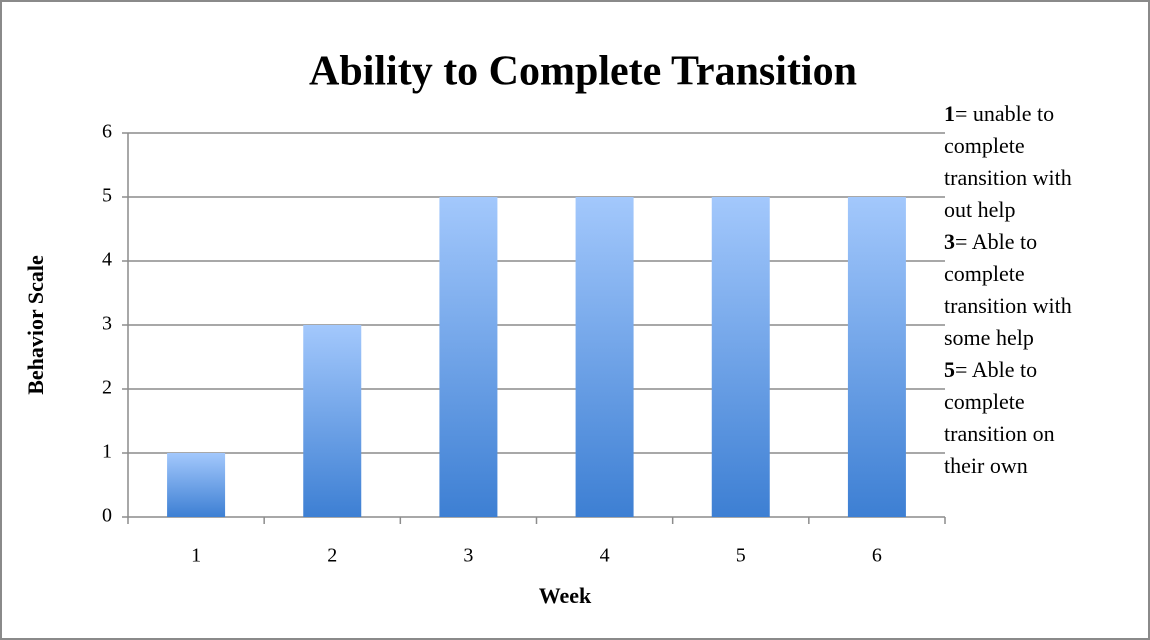 This screenshot has height=640, width=1150. Describe the element at coordinates (949, 369) in the screenshot. I see `note-key: 5` at that location.